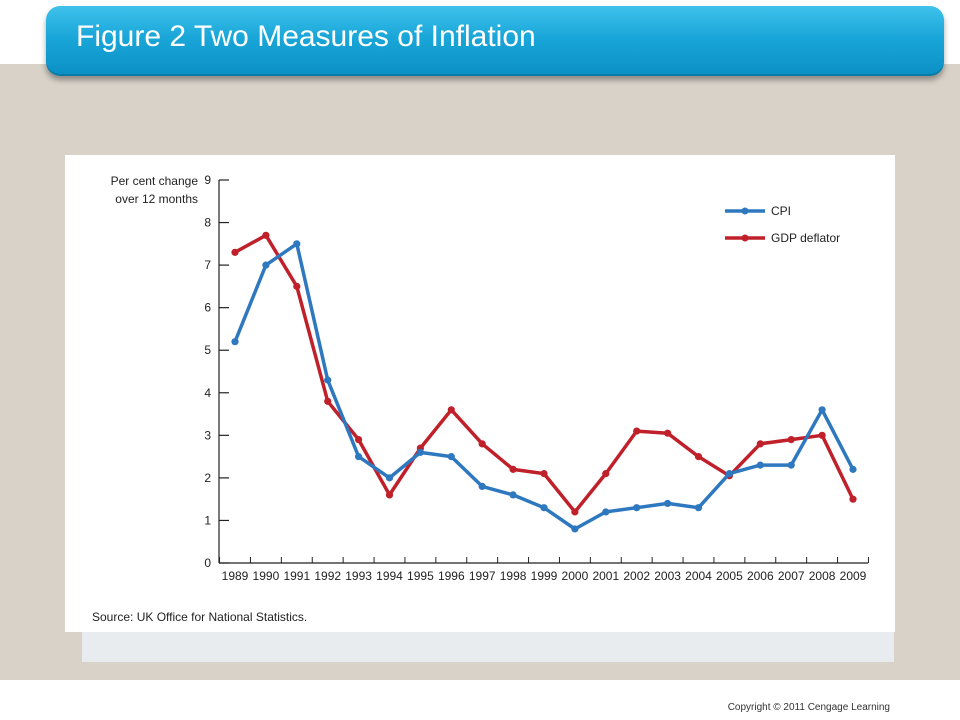  Describe the element at coordinates (358, 576) in the screenshot. I see `x-tick-label: 1993` at that location.